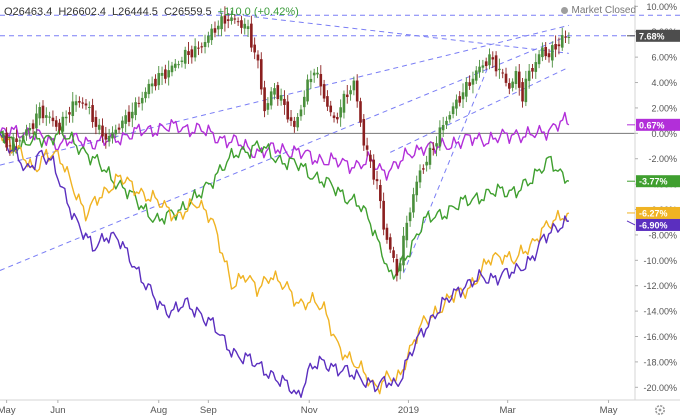 This screenshot has width=680, height=419. Describe the element at coordinates (507, 410) in the screenshot. I see `x-tick-label: Mar` at that location.